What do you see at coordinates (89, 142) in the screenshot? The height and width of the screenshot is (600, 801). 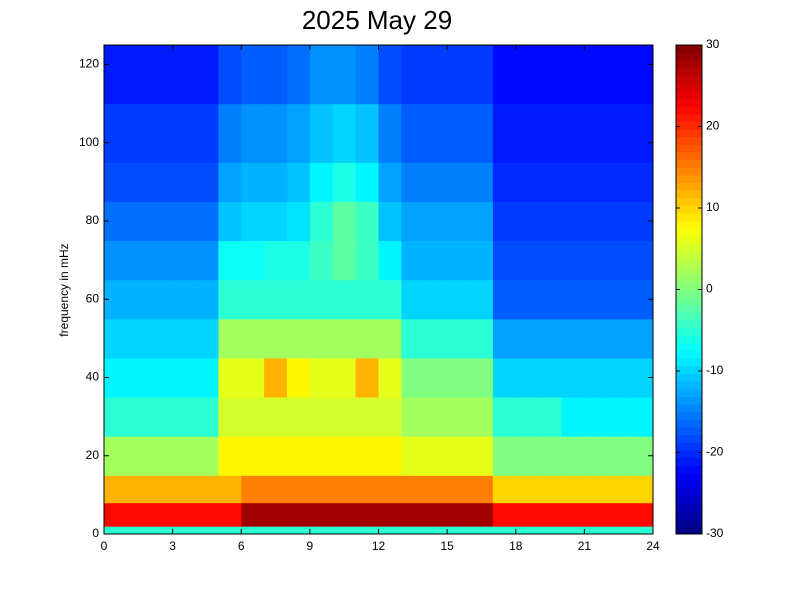 I see `y-tick-label: 100` at bounding box center [89, 142].